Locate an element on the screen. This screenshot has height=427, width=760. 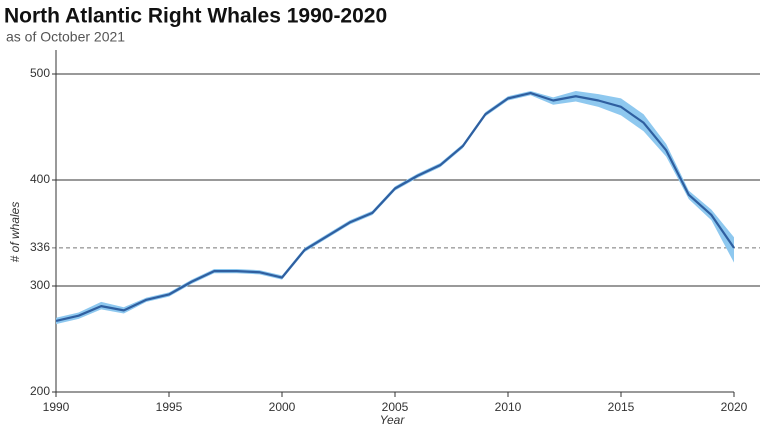
x-tick-label: 2015 is located at coordinates (621, 407).